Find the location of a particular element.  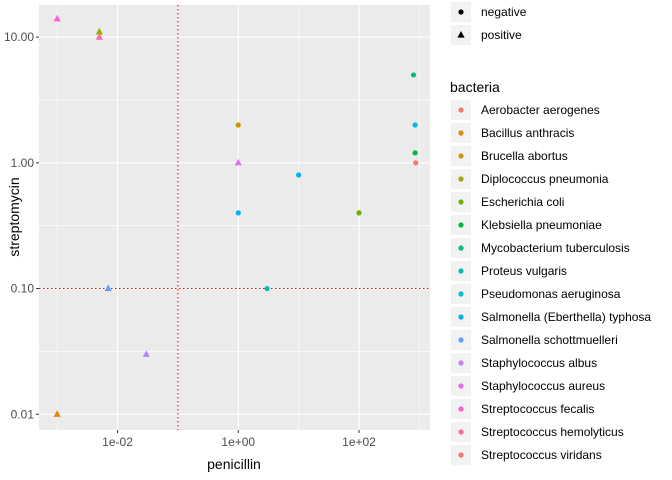

color-legend-label: Aerobacter aerogenes is located at coordinates (540, 110).